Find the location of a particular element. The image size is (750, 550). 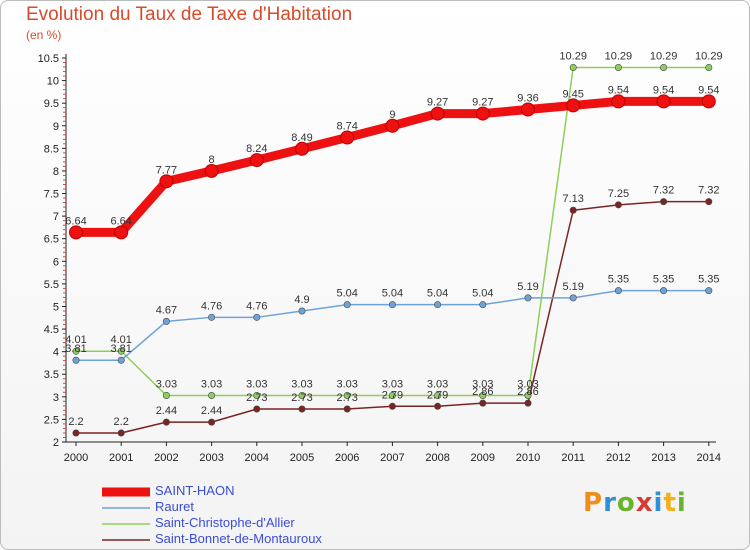

x-tick-label: 2004 is located at coordinates (257, 458).